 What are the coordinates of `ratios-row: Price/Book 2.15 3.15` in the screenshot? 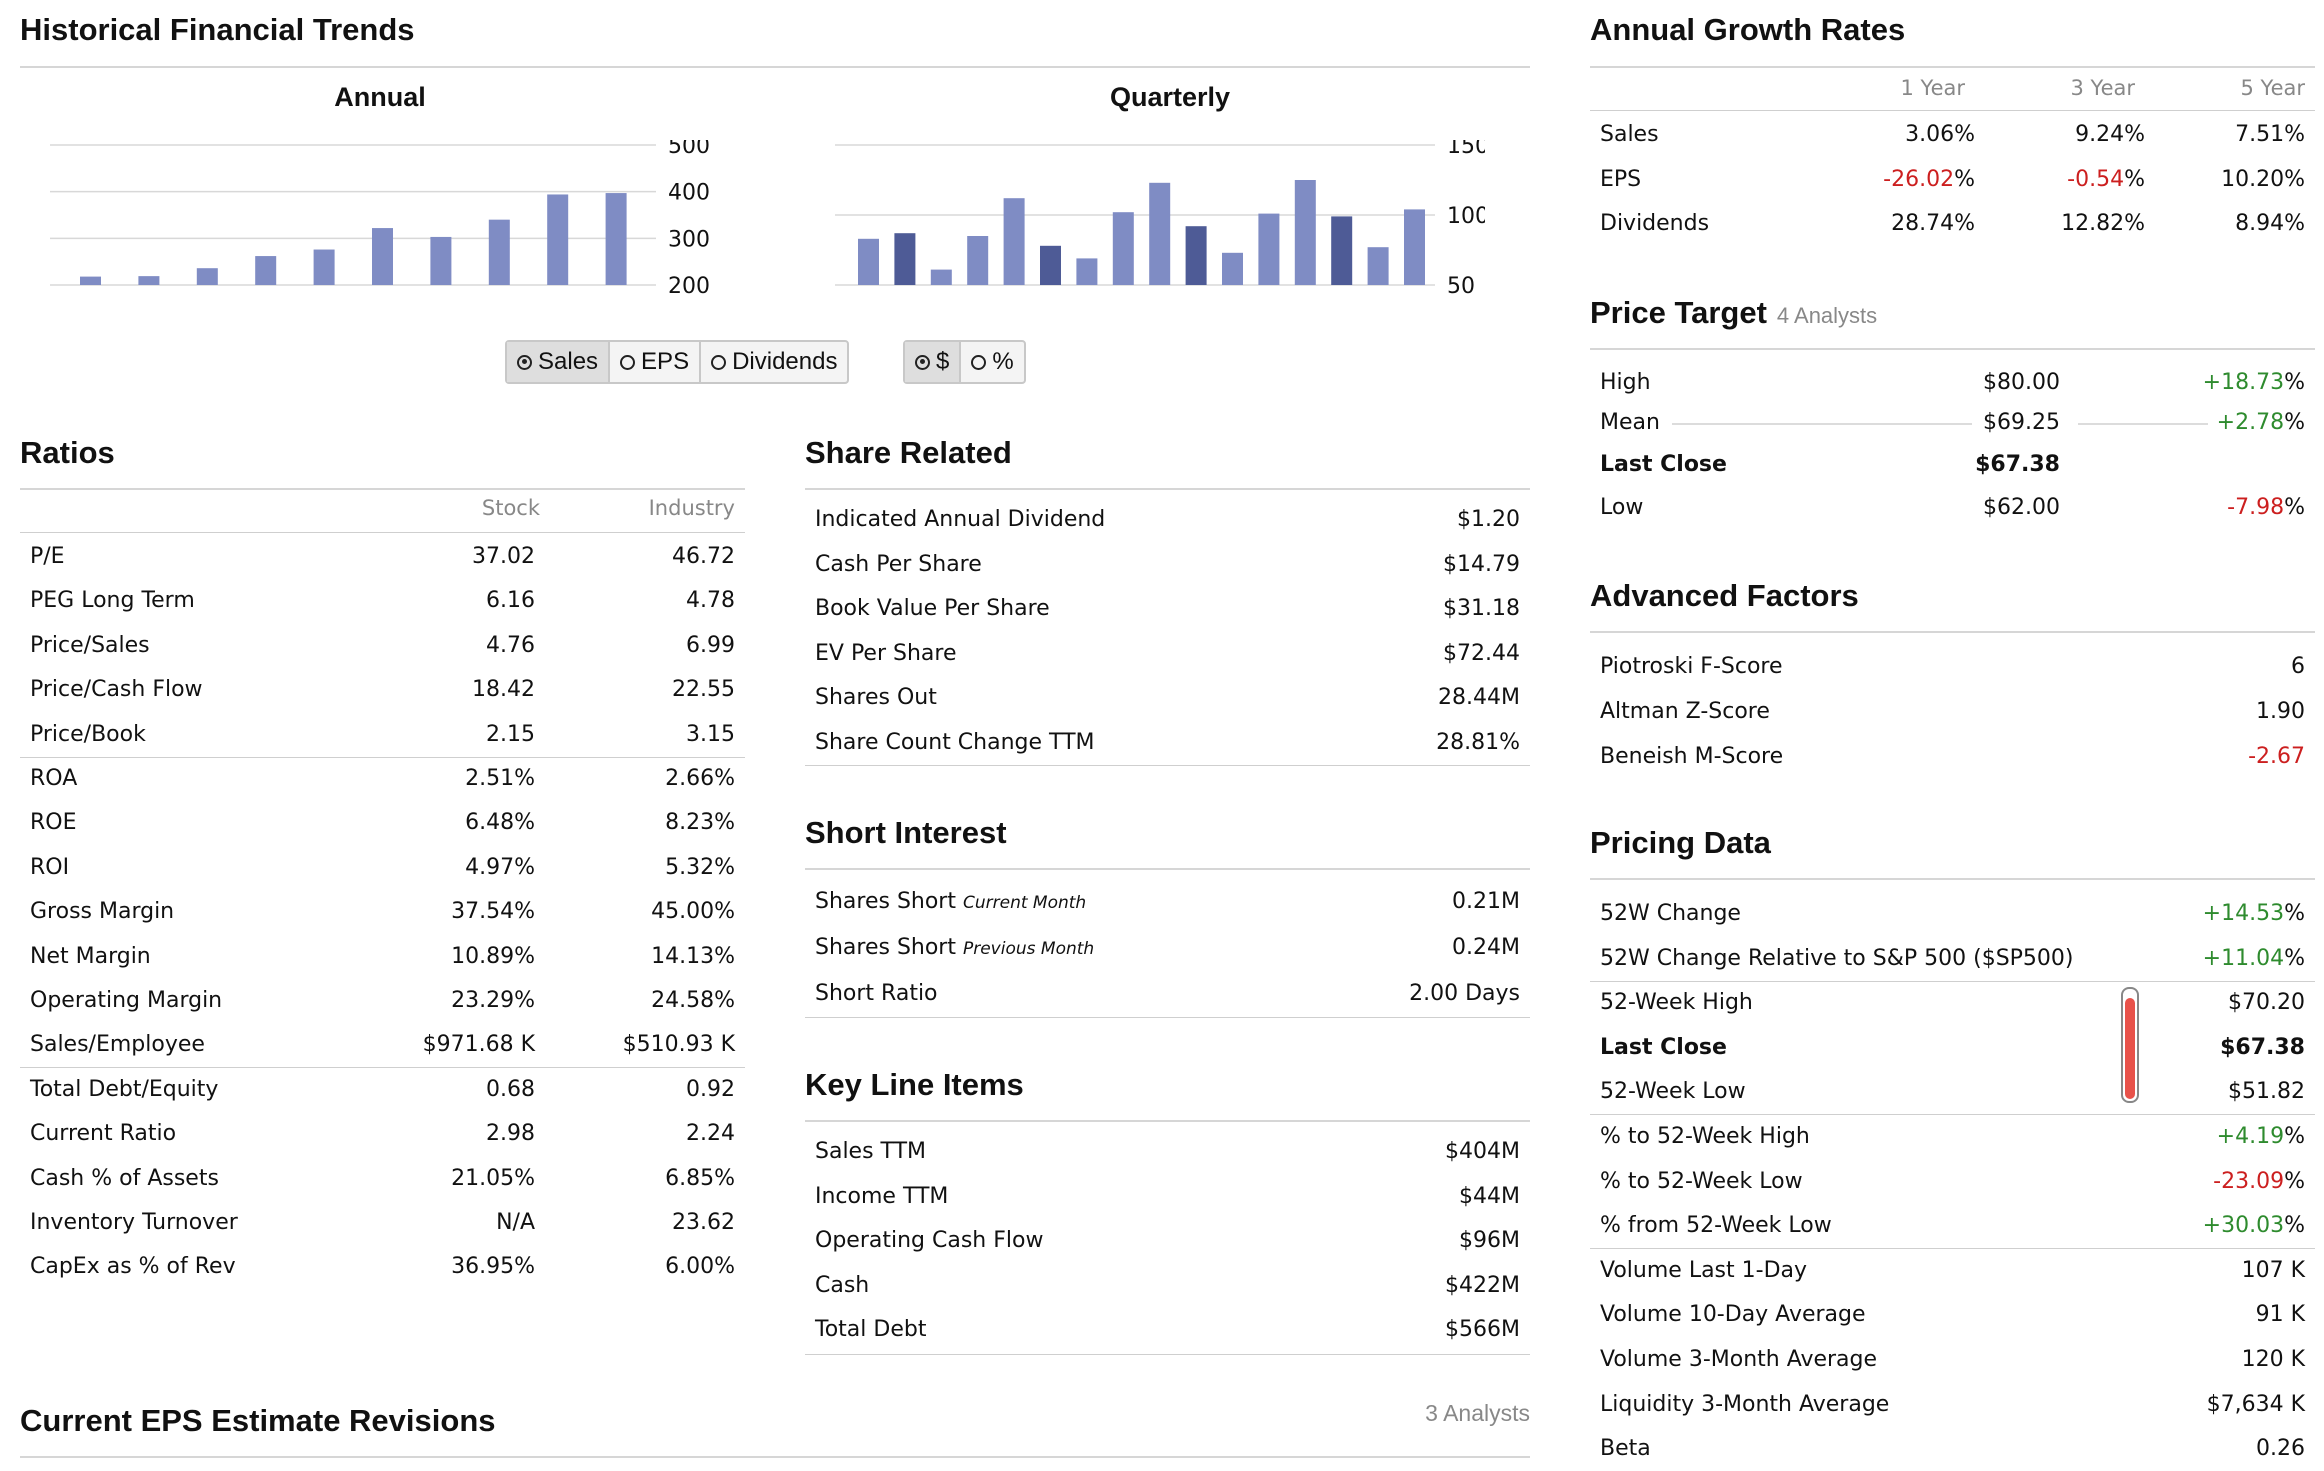 It's located at (382, 735).